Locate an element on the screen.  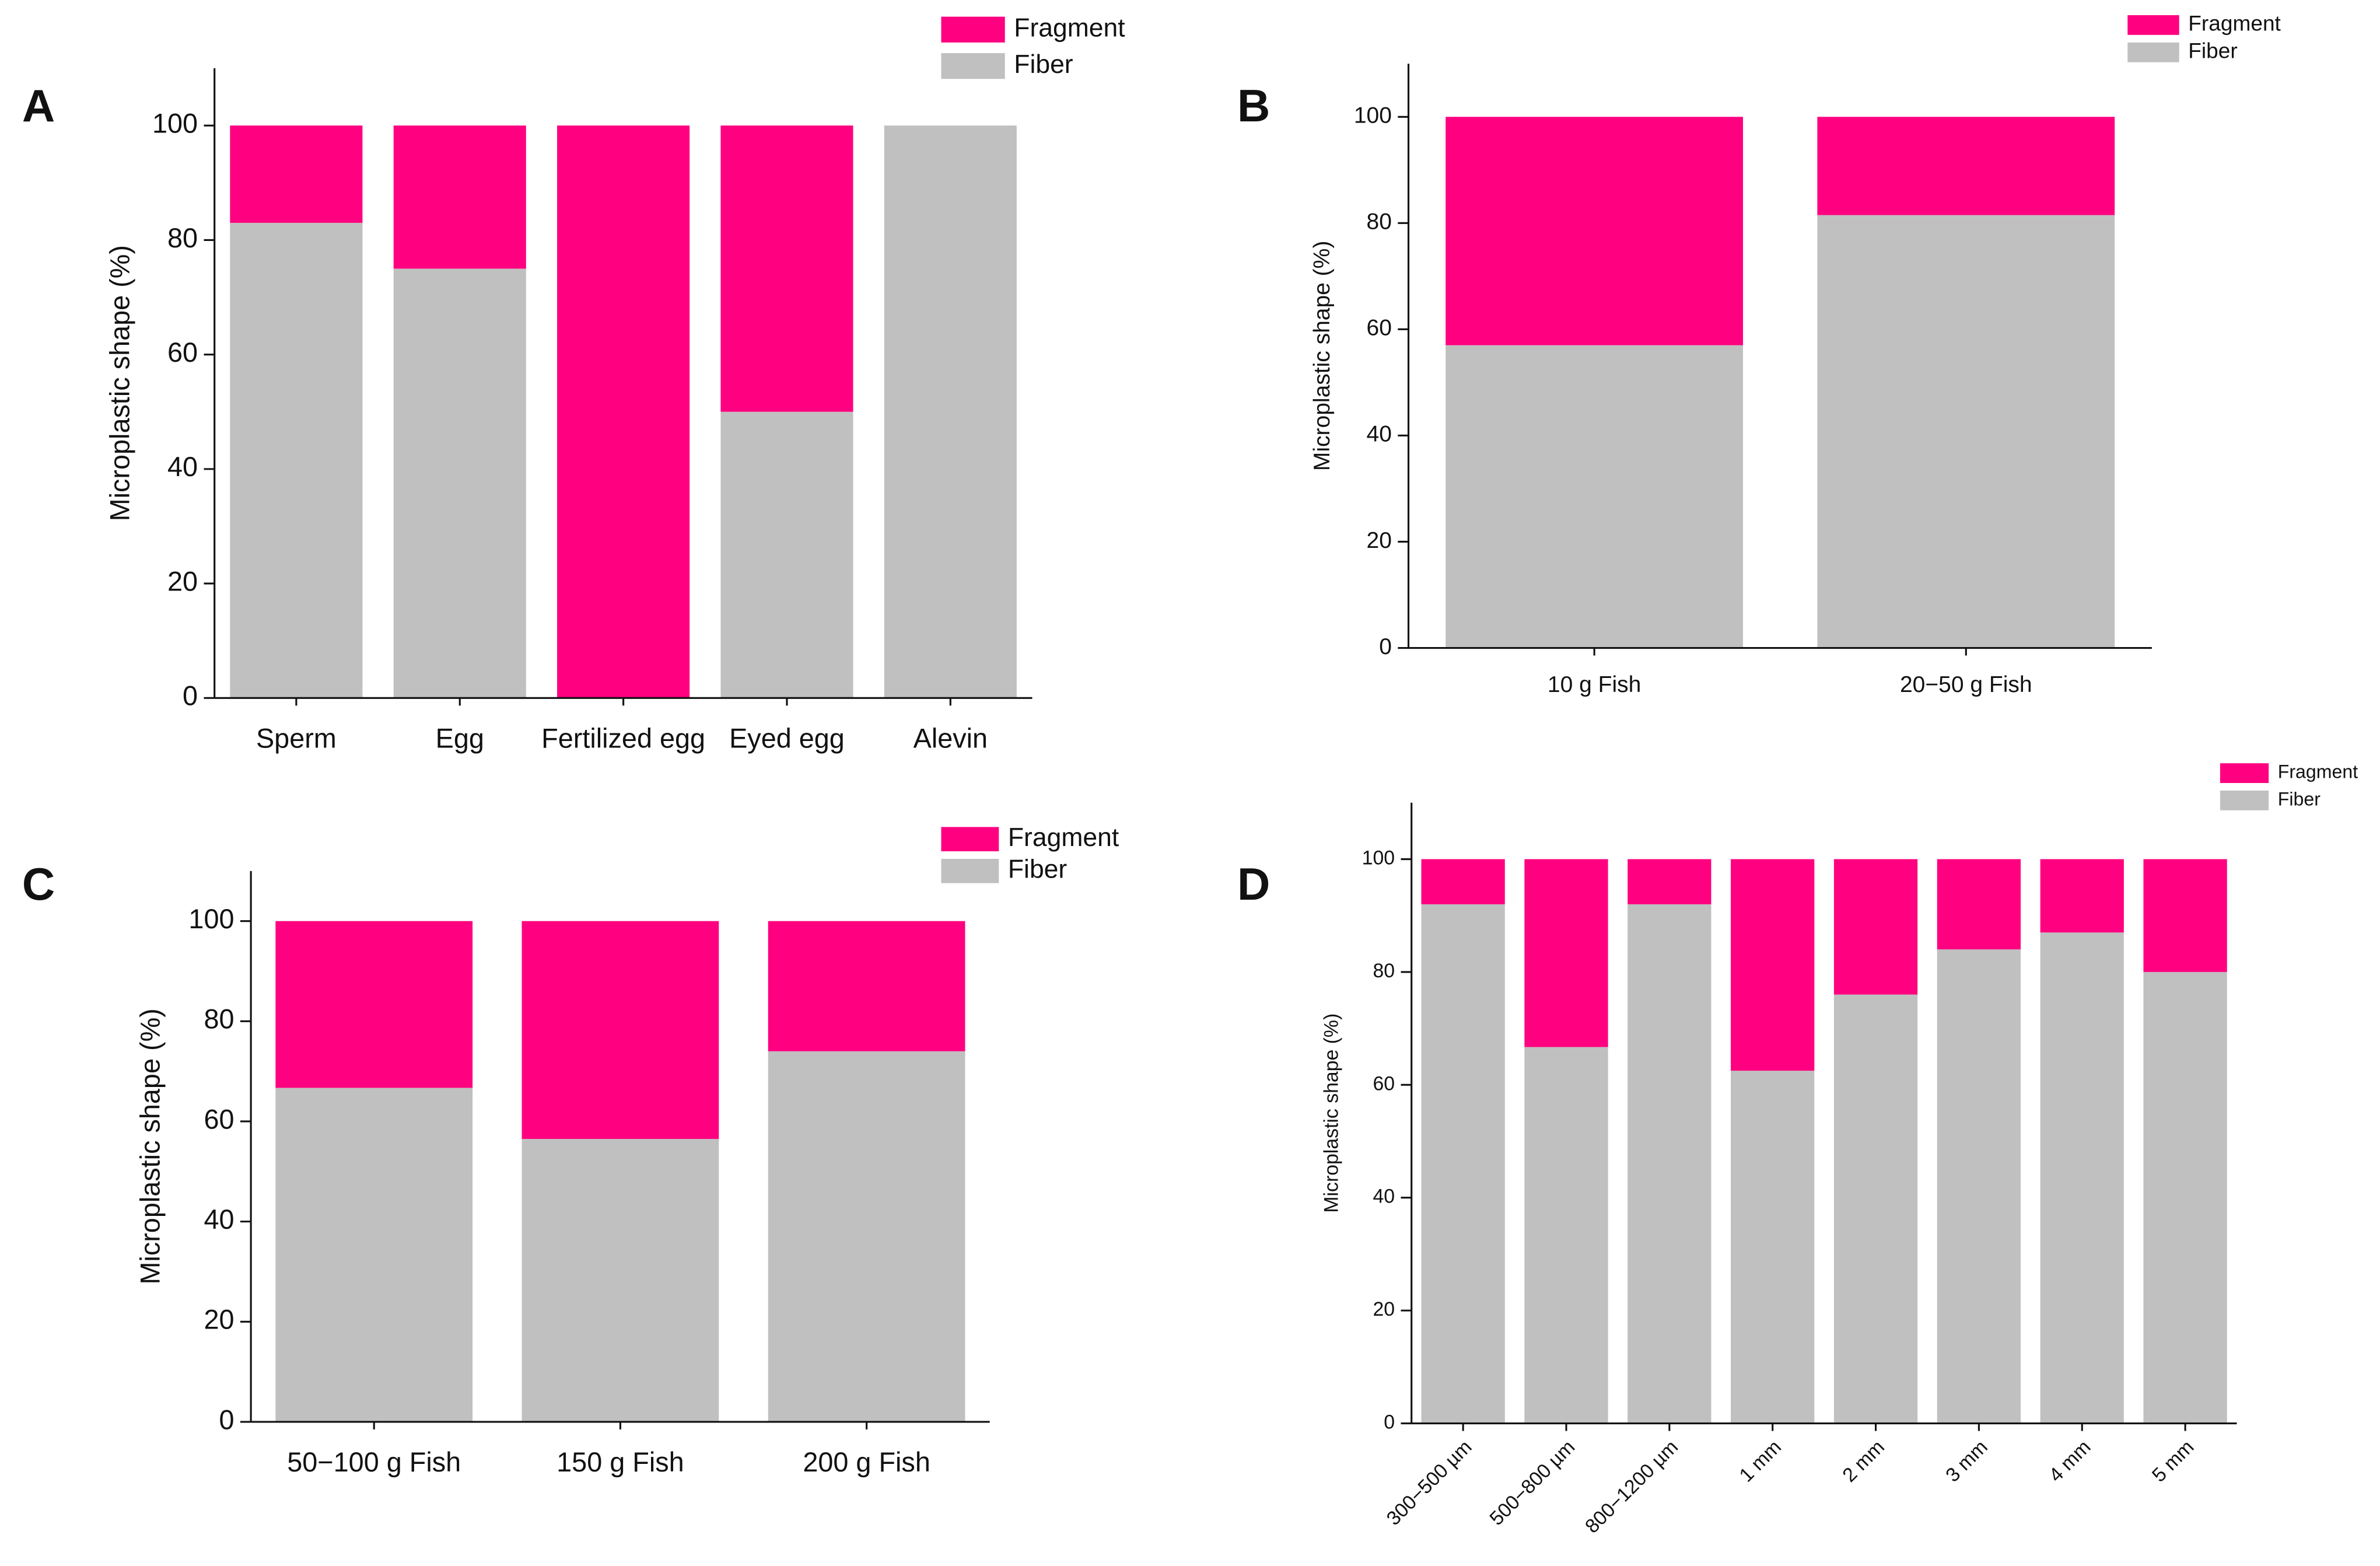
x-tick-label: 50−100 g Fish is located at coordinates (374, 1462).